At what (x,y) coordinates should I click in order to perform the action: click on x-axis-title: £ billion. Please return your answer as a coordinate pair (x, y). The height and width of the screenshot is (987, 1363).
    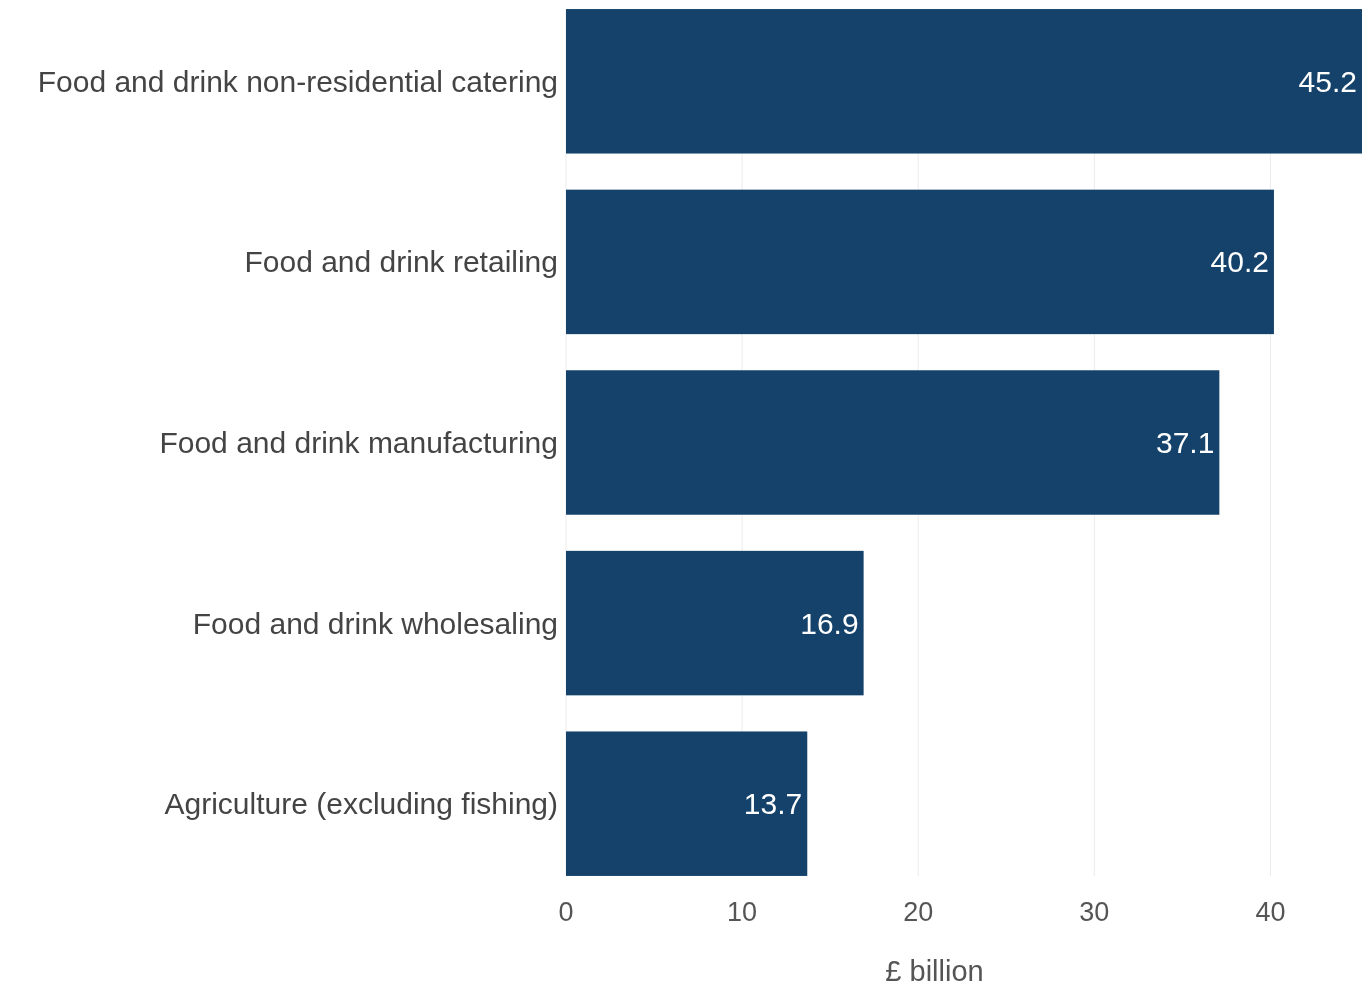
    Looking at the image, I should click on (934, 971).